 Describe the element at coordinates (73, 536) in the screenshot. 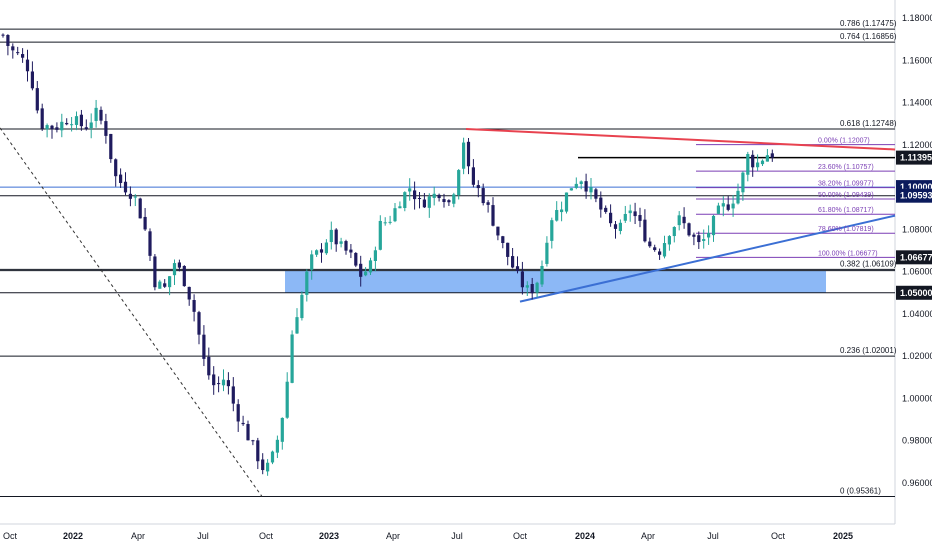

I see `x-tick-label-1: 2022` at that location.